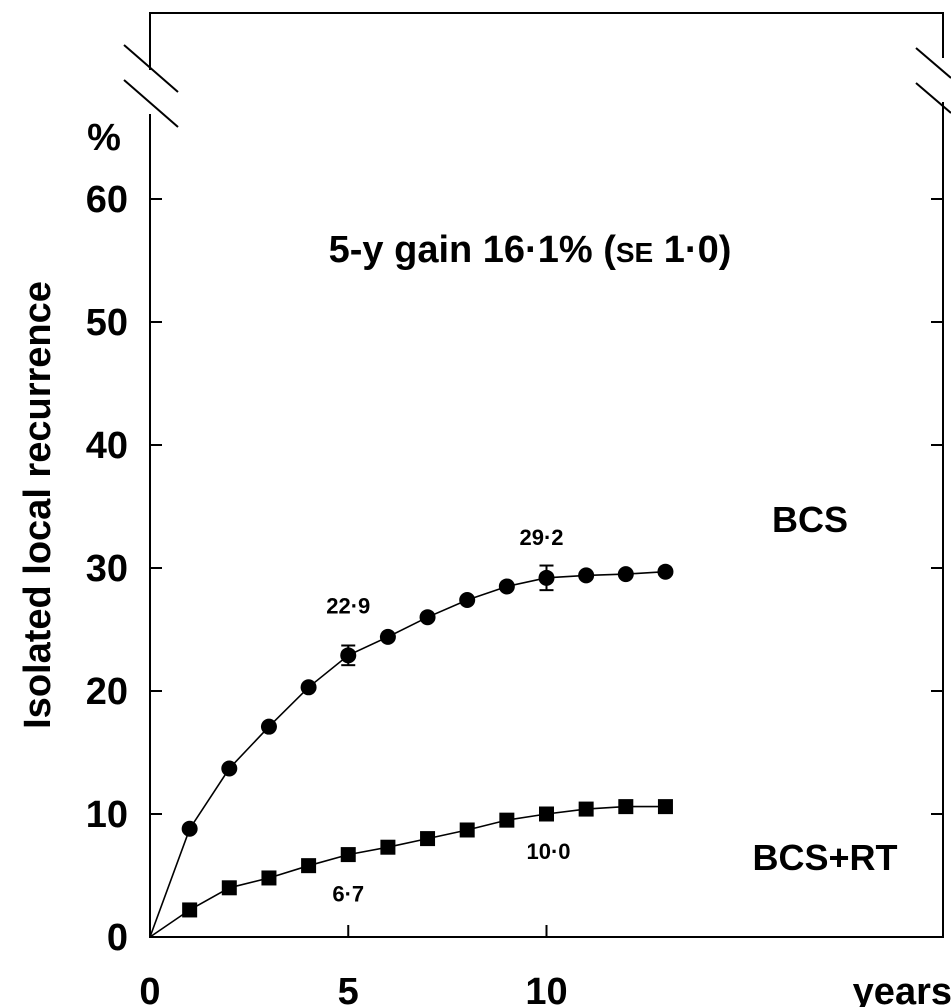 The height and width of the screenshot is (1007, 951). What do you see at coordinates (38, 505) in the screenshot?
I see `y-axis-label: Isolated local recurrence` at bounding box center [38, 505].